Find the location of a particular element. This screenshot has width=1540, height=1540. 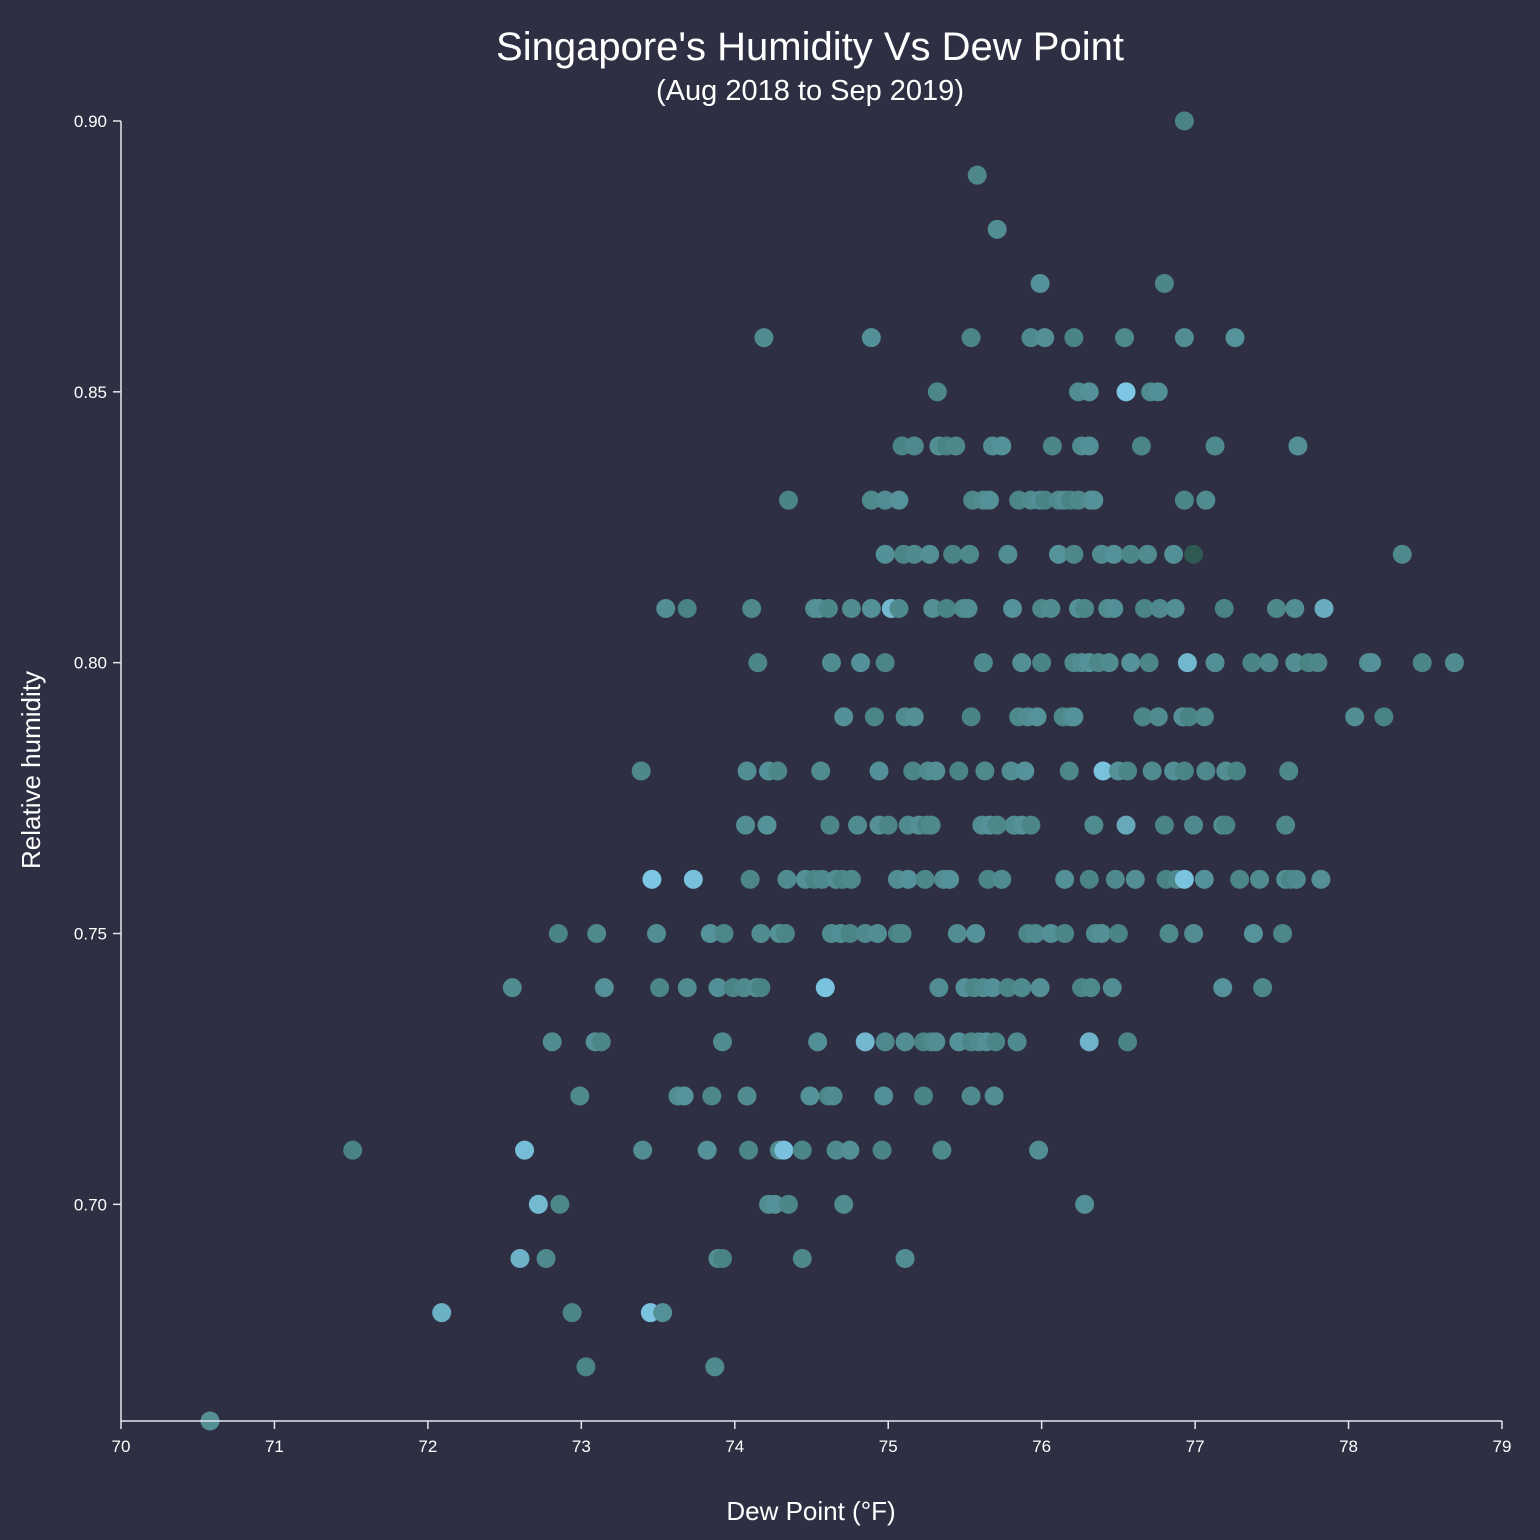

y-tick-label: 0.70 is located at coordinates (90, 1204).